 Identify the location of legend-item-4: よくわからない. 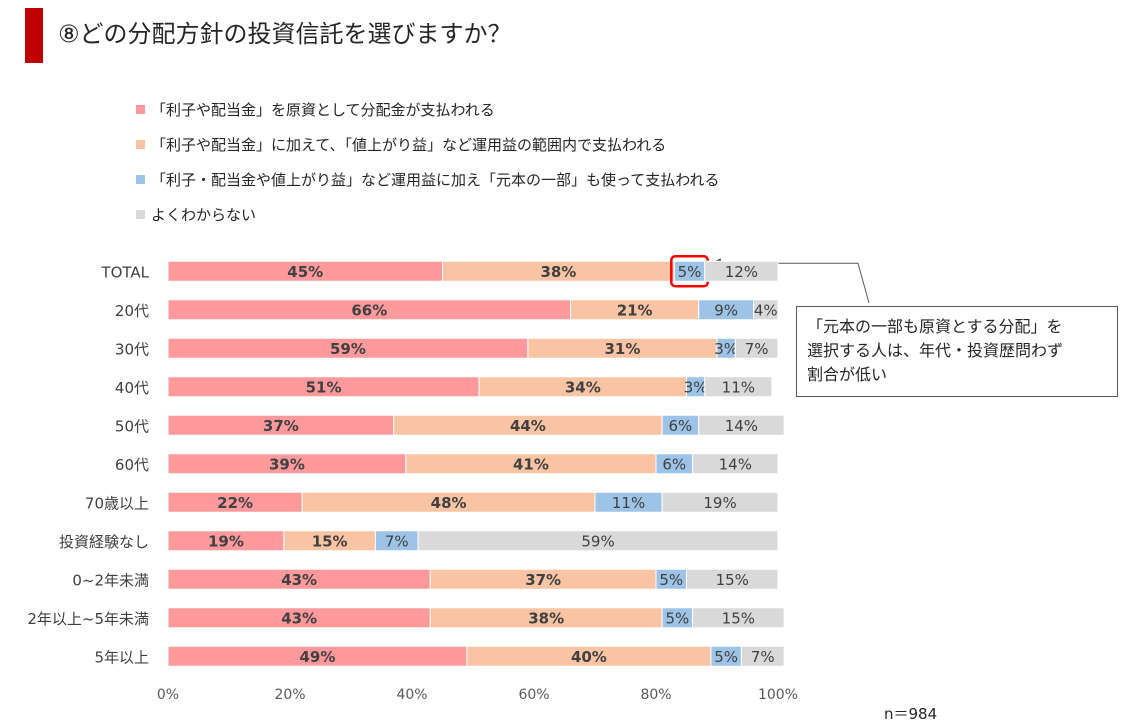
(428, 214).